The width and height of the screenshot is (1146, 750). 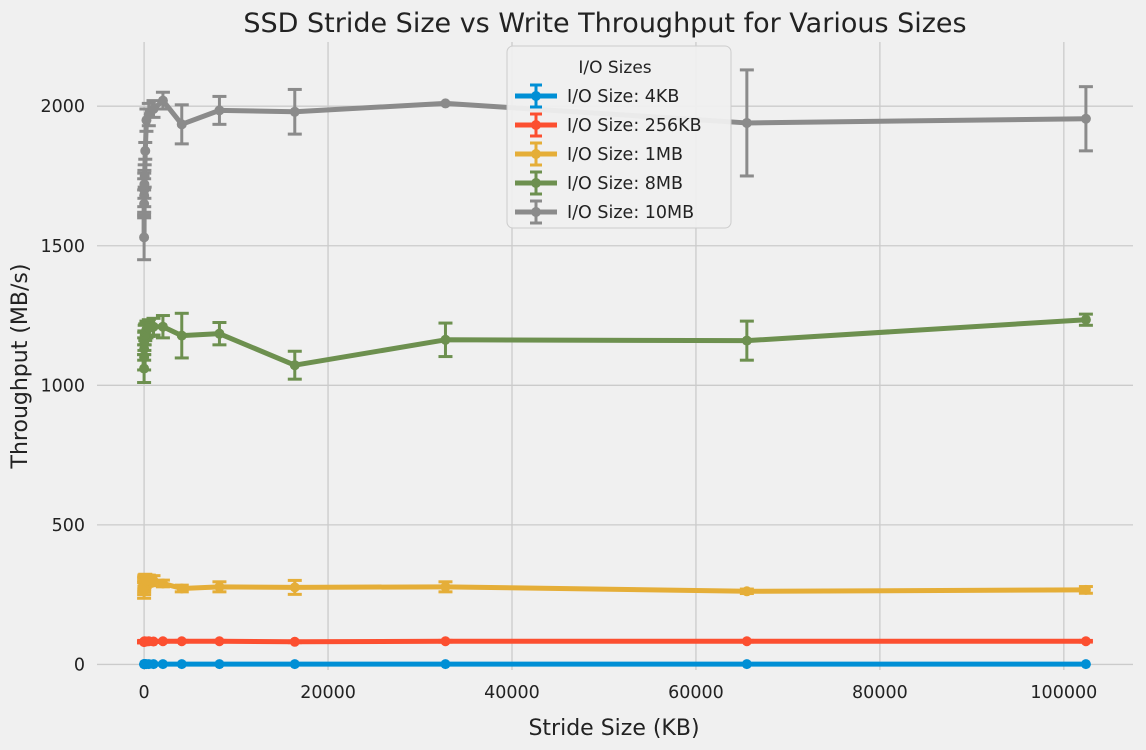 I want to click on x-tick-label: 0, so click(x=144, y=693).